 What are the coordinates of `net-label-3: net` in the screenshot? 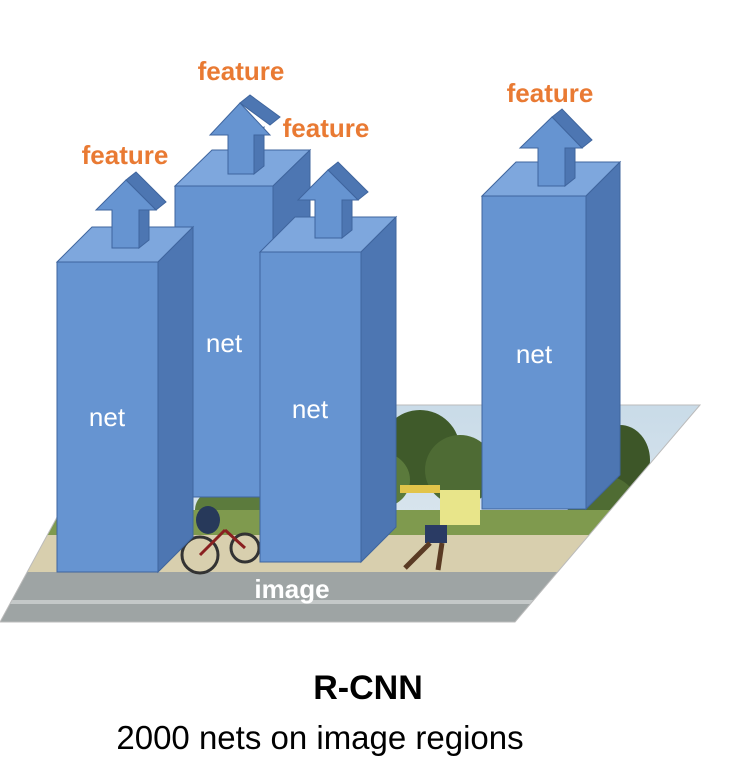 It's located at (310, 409).